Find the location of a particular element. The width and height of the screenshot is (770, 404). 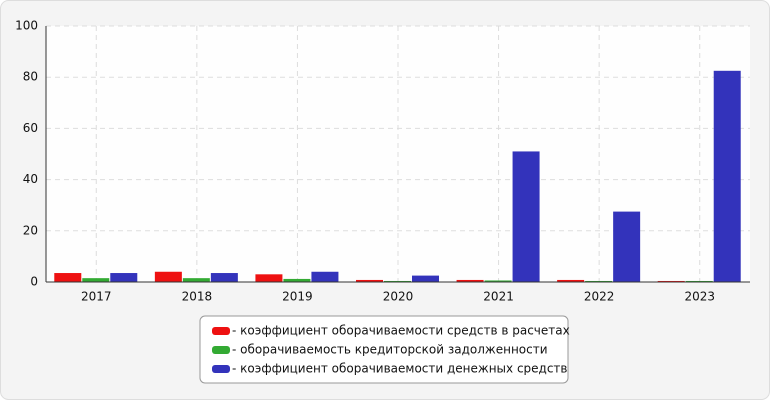

y-tick-label: 20 is located at coordinates (30, 230).